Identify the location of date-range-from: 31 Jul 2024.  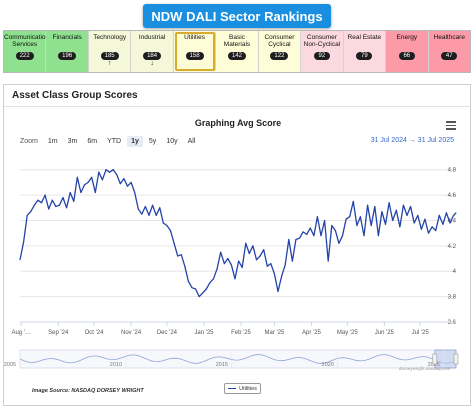
(388, 140).